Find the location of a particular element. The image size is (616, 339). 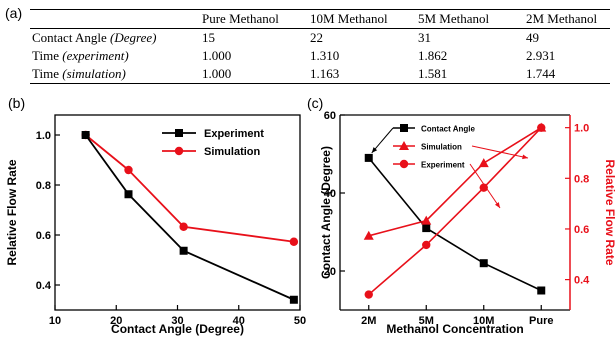

panel-label-a: (a) is located at coordinates (14, 13).